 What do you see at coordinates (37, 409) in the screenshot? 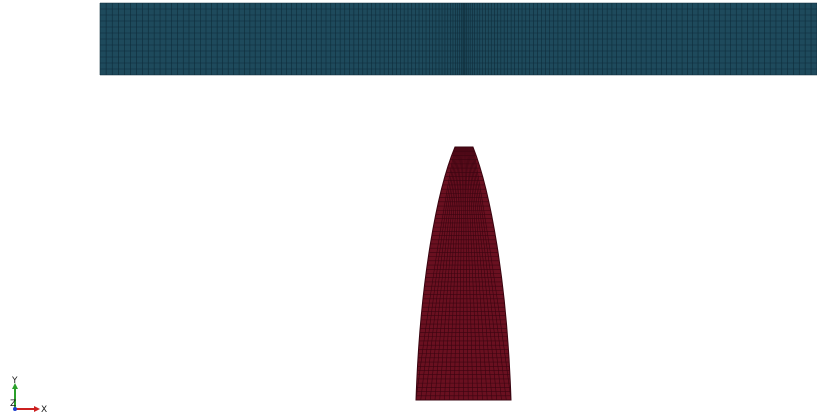
I see `x-axis-arrowhead` at bounding box center [37, 409].